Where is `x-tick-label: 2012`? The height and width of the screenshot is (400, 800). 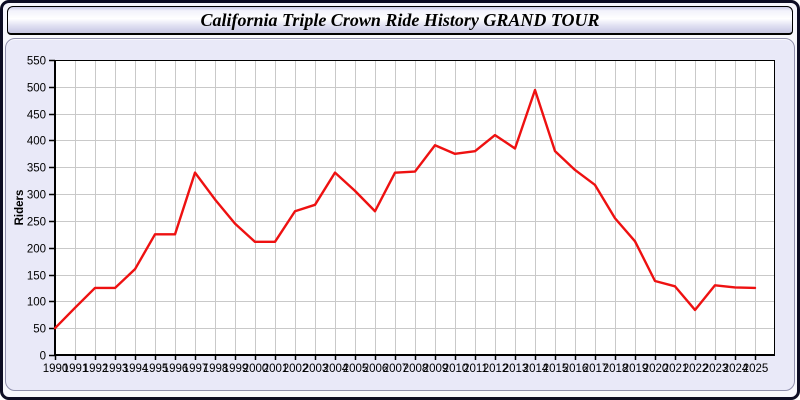
x-tick-label: 2012 is located at coordinates (496, 369).